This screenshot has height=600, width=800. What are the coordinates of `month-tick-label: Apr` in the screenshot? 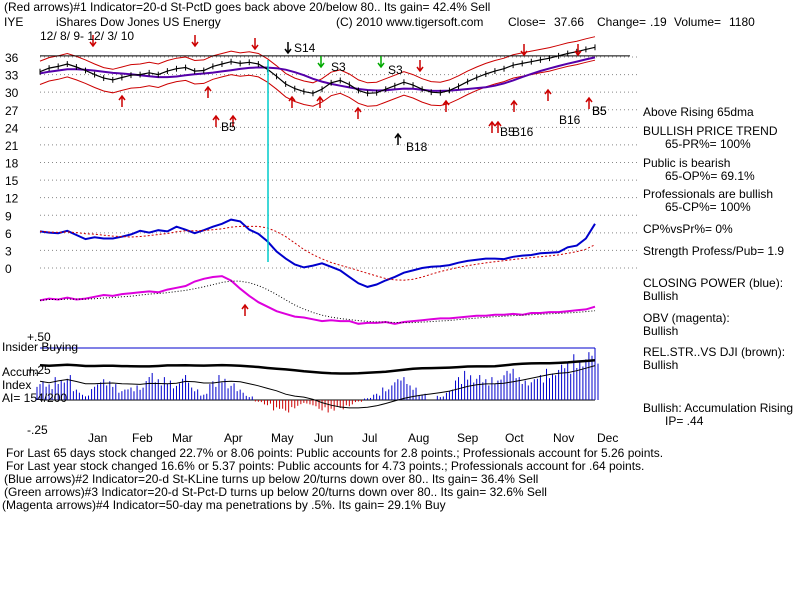 It's located at (233, 438).